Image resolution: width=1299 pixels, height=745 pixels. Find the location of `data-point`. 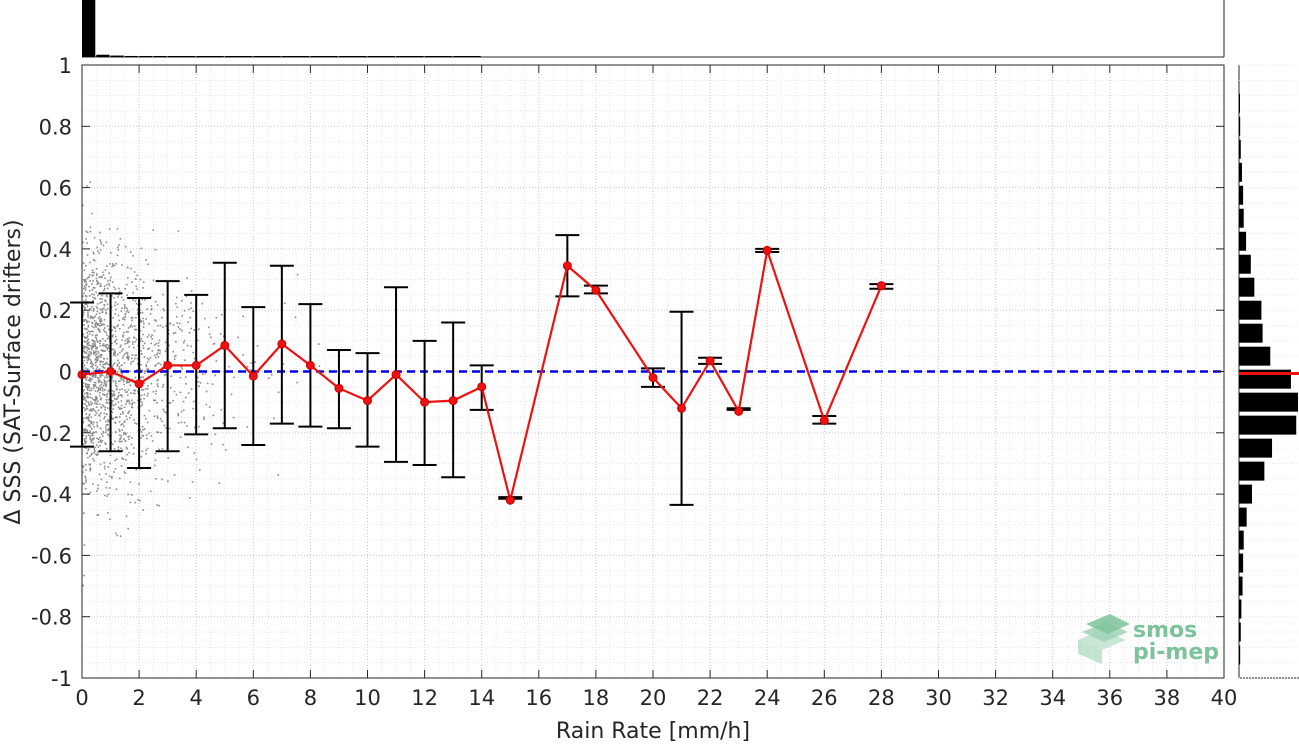

data-point is located at coordinates (310, 365).